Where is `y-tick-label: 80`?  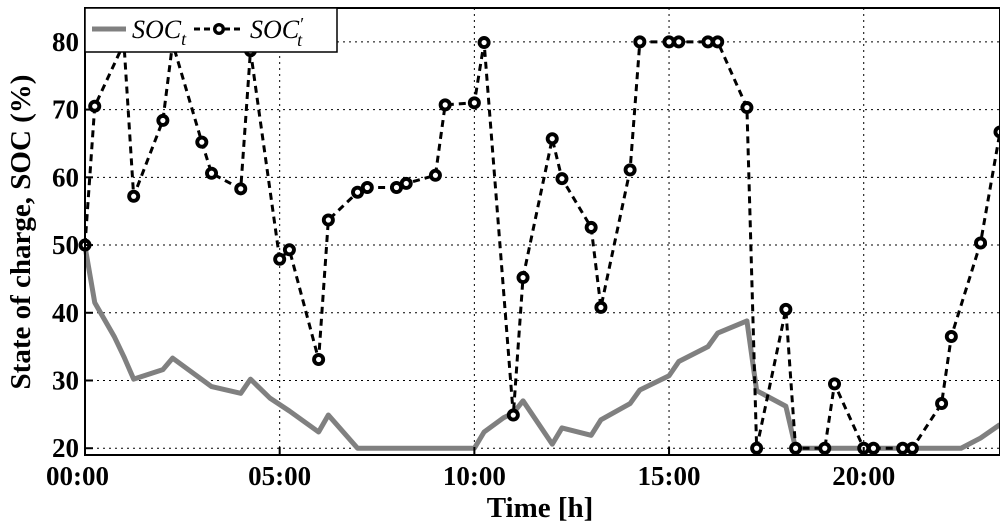
y-tick-label: 80 is located at coordinates (65, 42).